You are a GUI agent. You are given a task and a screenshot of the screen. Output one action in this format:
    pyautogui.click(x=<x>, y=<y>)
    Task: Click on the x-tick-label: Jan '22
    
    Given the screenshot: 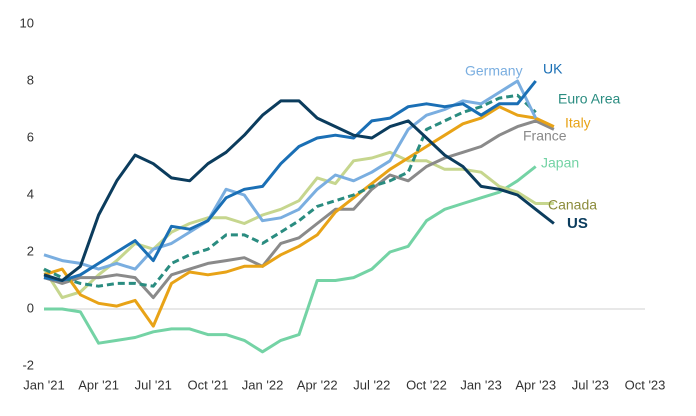 What is the action you would take?
    pyautogui.click(x=263, y=384)
    